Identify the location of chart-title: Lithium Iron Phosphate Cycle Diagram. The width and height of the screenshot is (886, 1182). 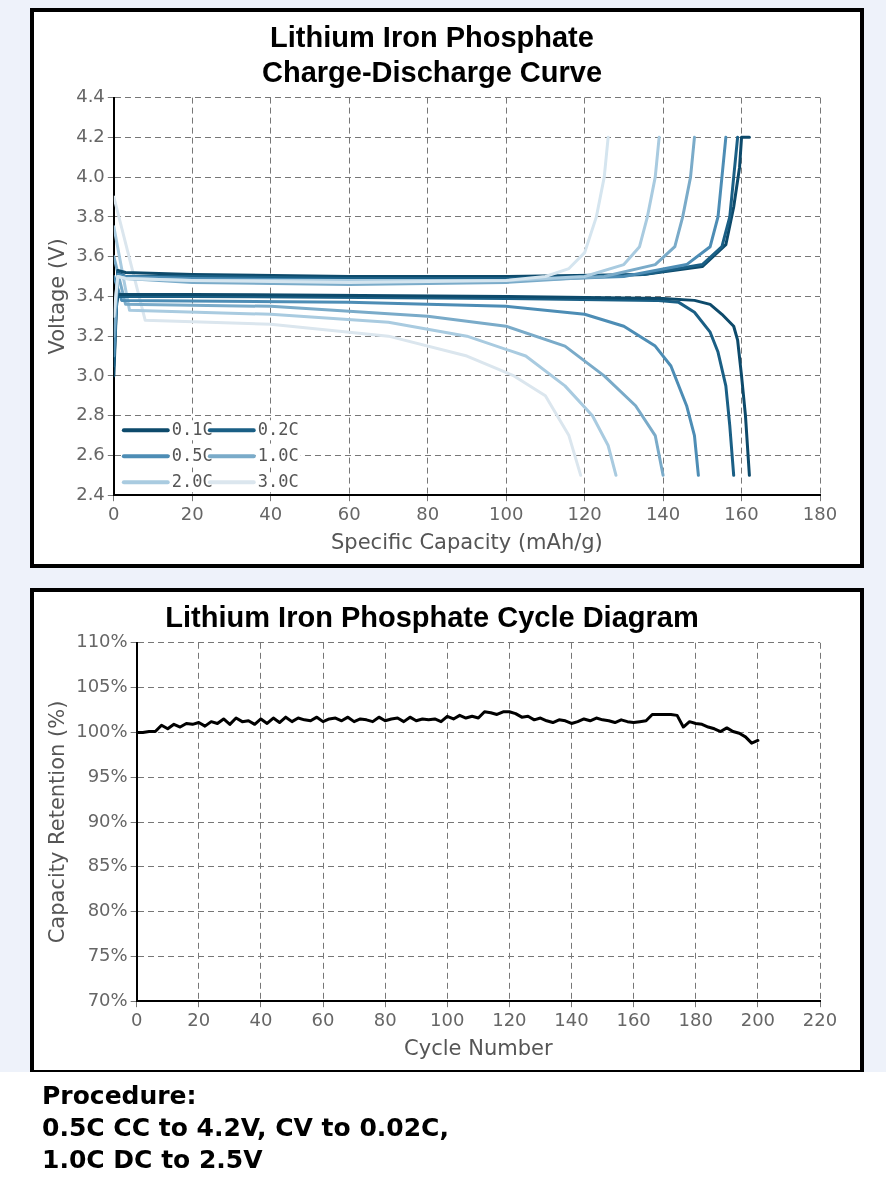
(432, 617).